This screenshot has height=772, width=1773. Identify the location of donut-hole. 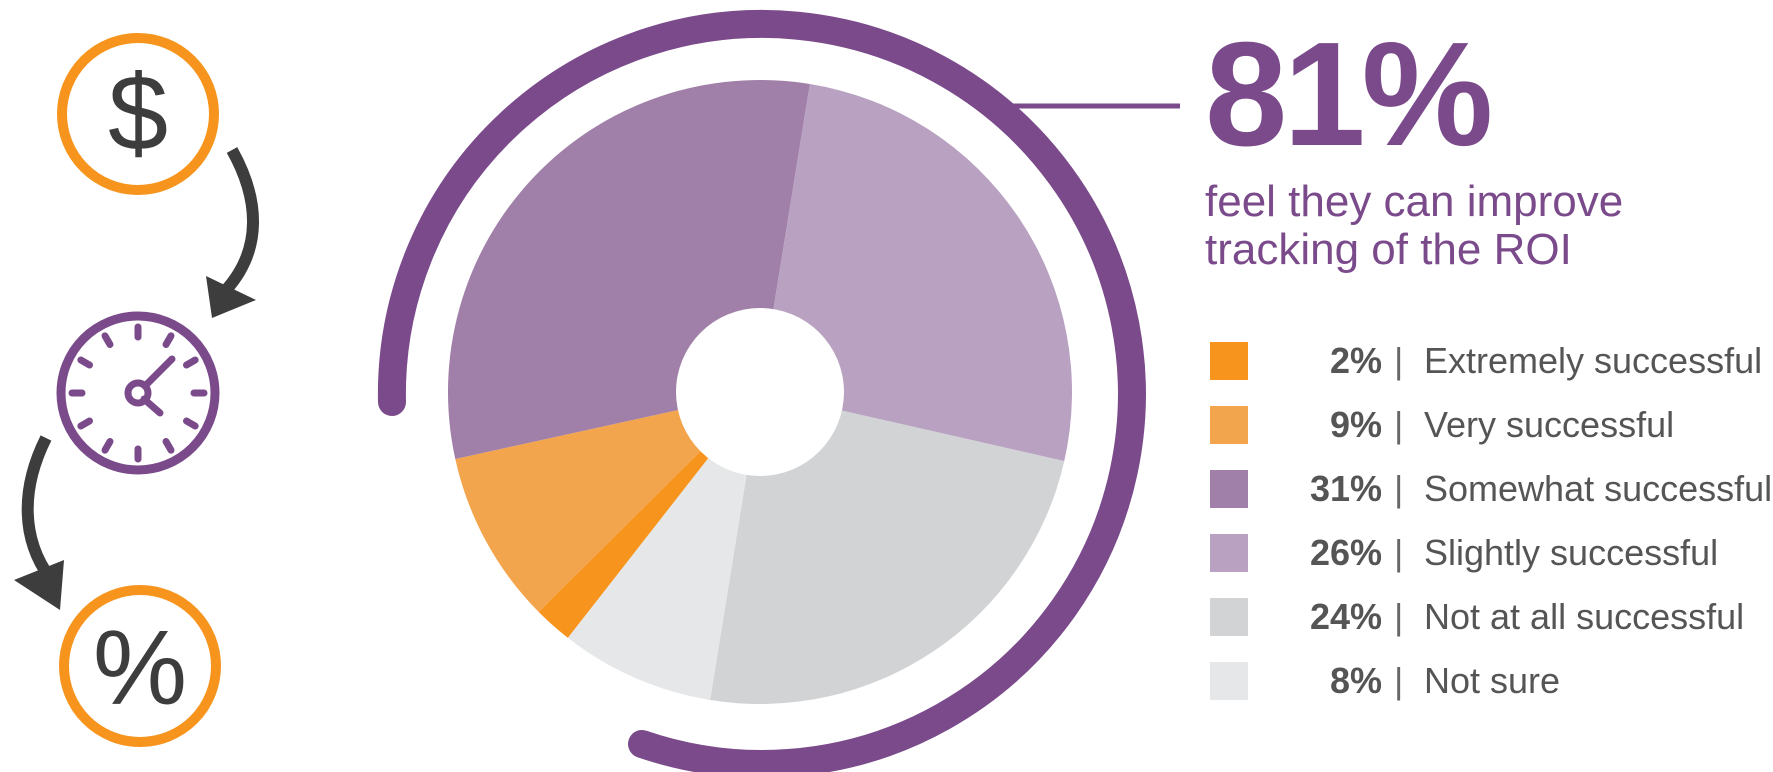
(760, 392).